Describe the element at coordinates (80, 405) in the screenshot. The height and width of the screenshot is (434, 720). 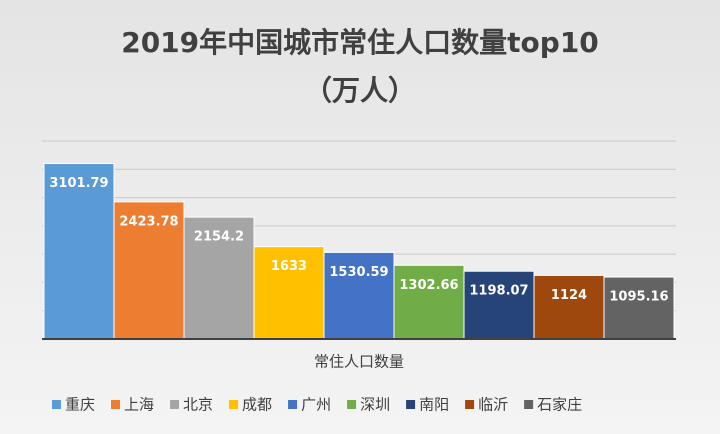
I see `legend-label: 重庆` at that location.